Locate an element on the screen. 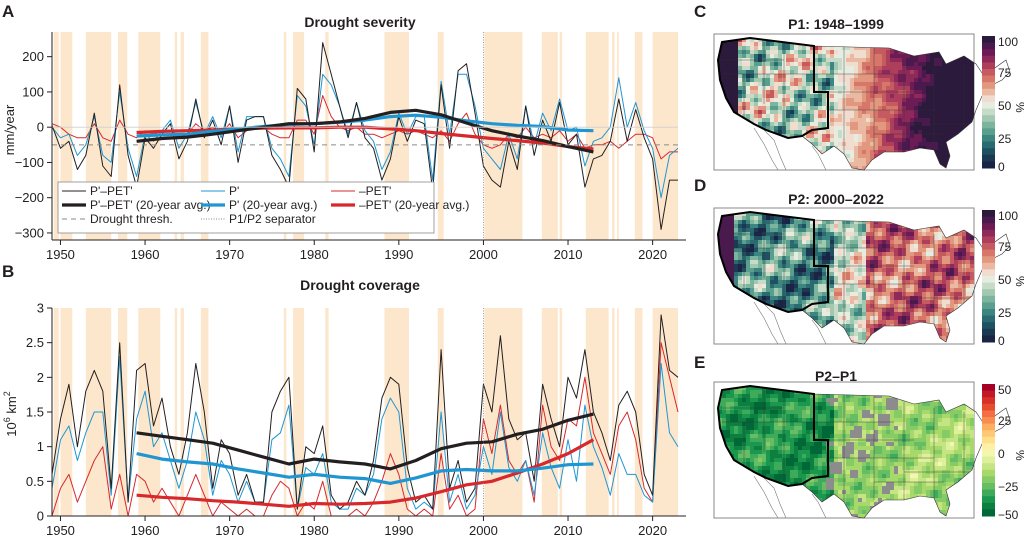  panel-label-e: E is located at coordinates (700, 362).